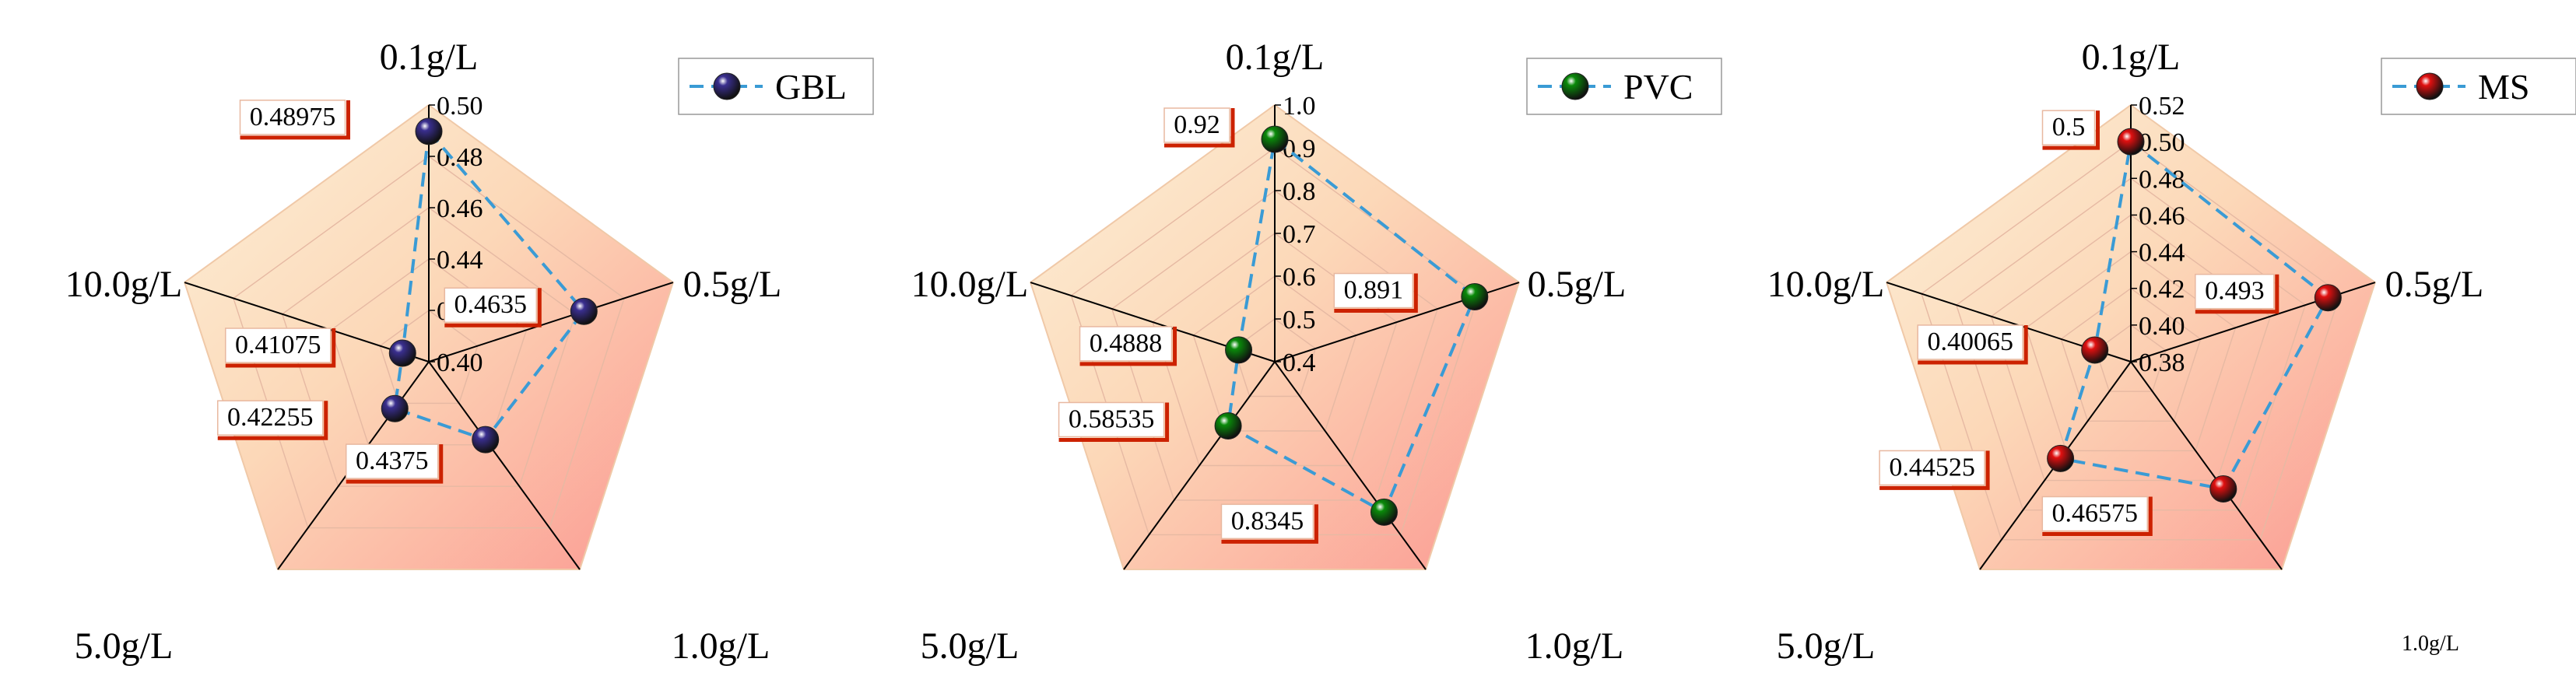 Image resolution: width=2576 pixels, height=690 pixels. I want to click on legend: GBL, so click(776, 86).